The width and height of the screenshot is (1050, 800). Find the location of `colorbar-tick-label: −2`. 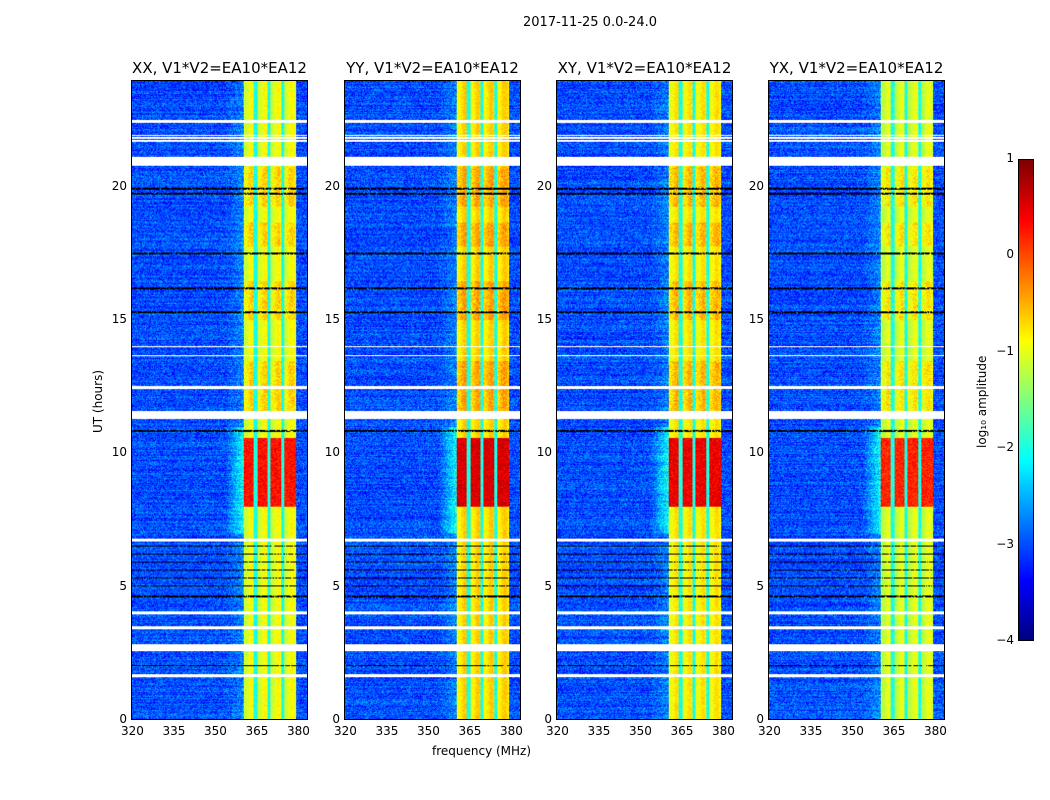

colorbar-tick-label: −2 is located at coordinates (1005, 447).